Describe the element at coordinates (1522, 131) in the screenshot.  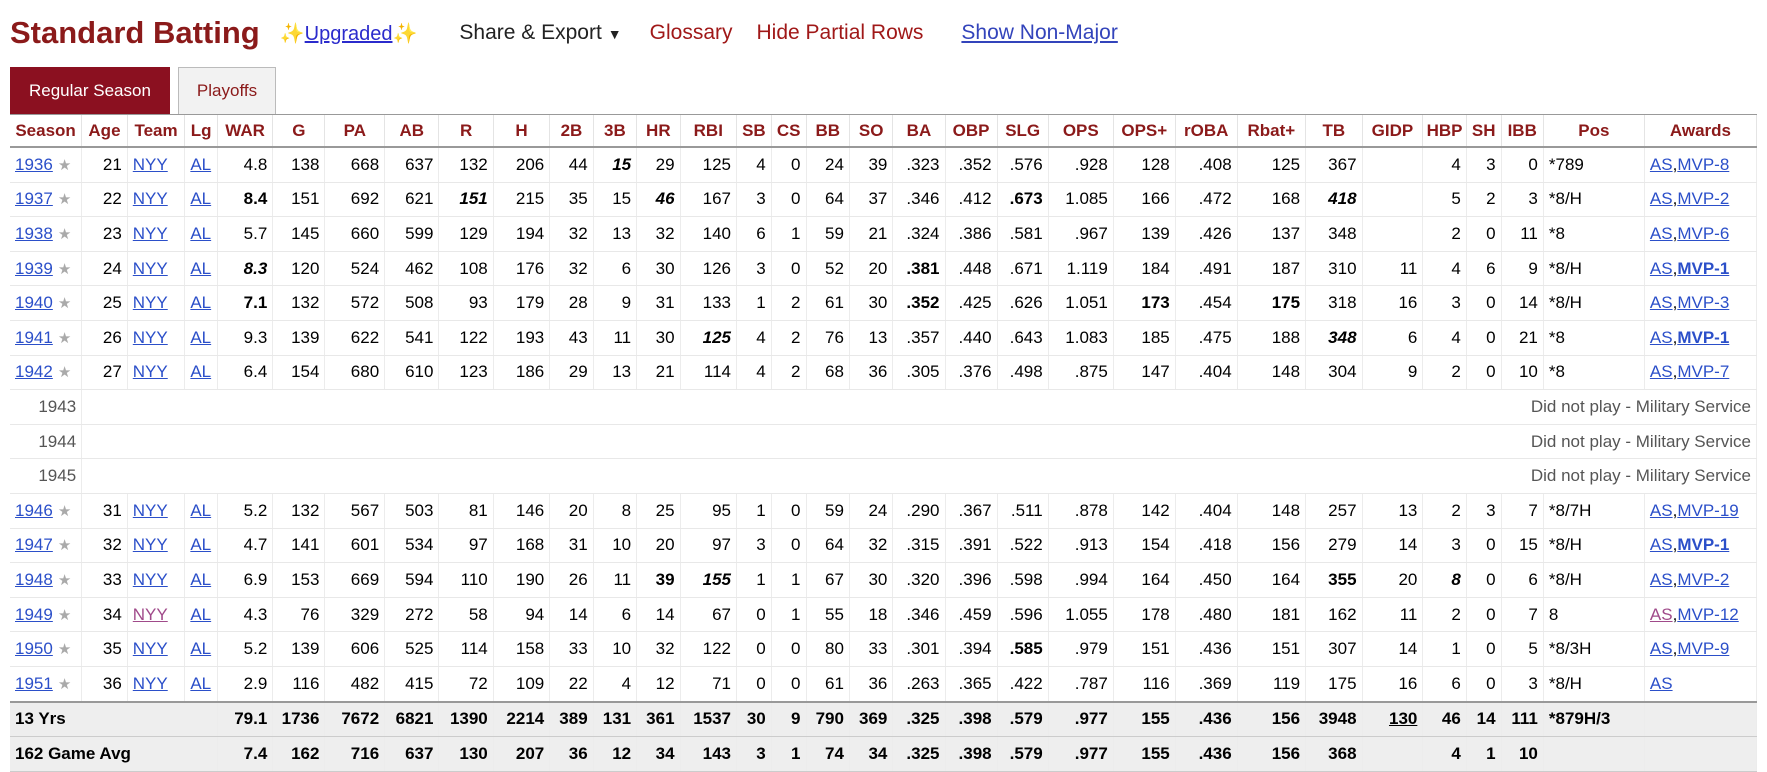
I see `column-header-ibb: IBB` at that location.